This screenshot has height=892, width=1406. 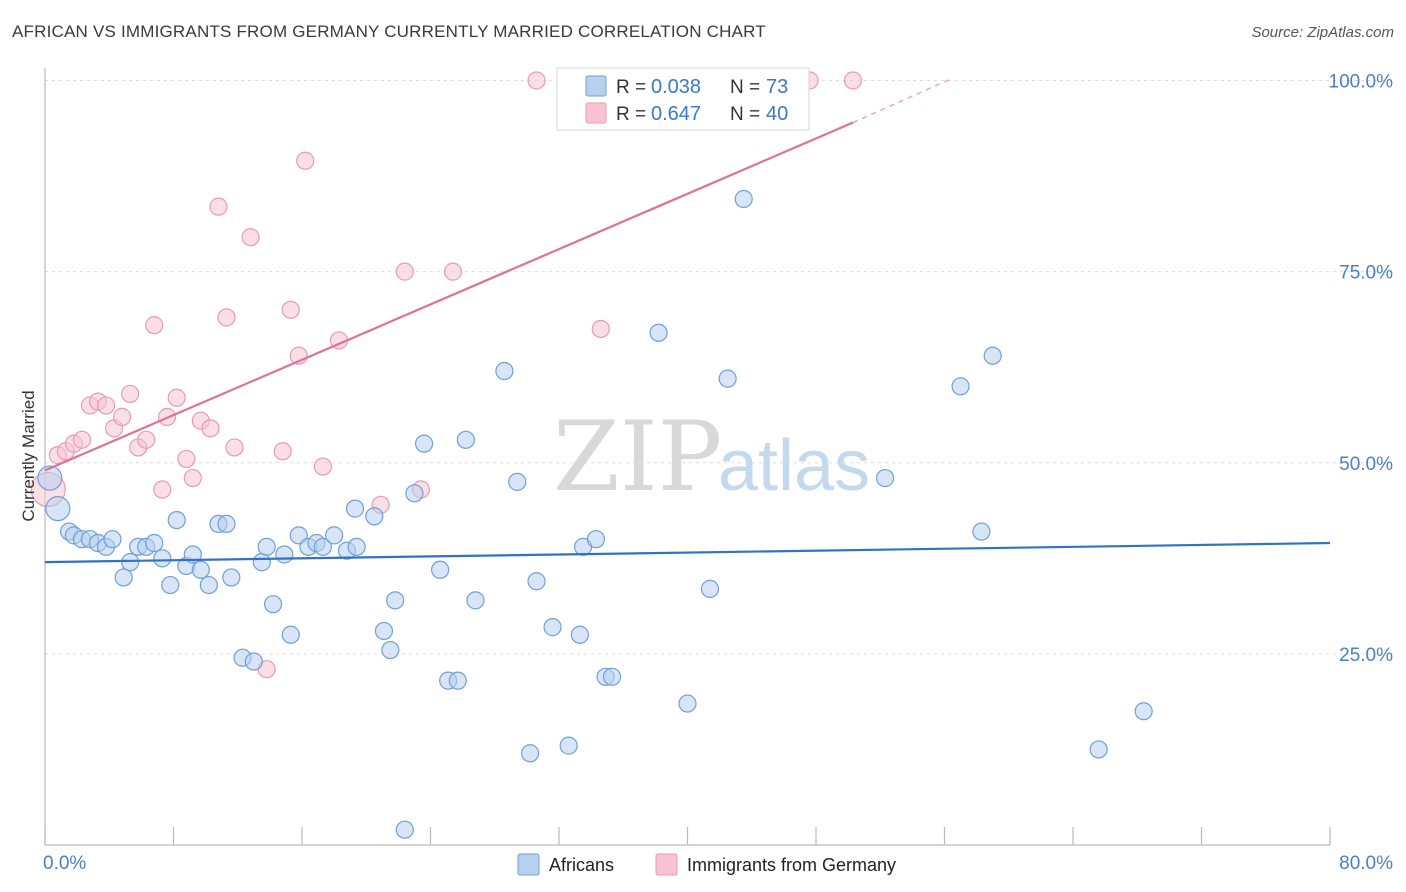 I want to click on legend-blue-r-value: 0.038, so click(x=676, y=87).